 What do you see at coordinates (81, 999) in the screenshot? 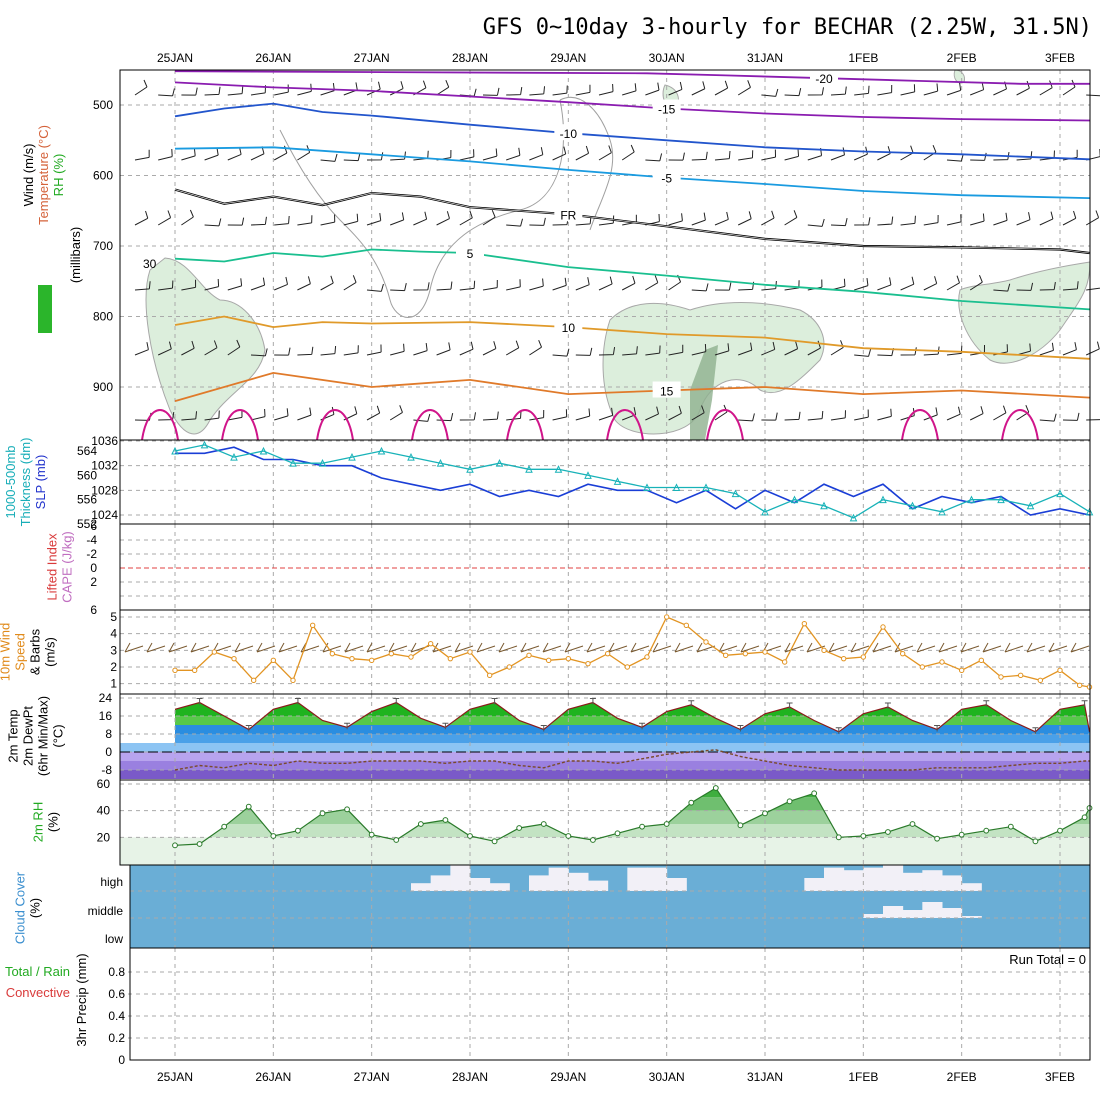
I see `precip-unit-label: 3hr Precip (mm)` at bounding box center [81, 999].